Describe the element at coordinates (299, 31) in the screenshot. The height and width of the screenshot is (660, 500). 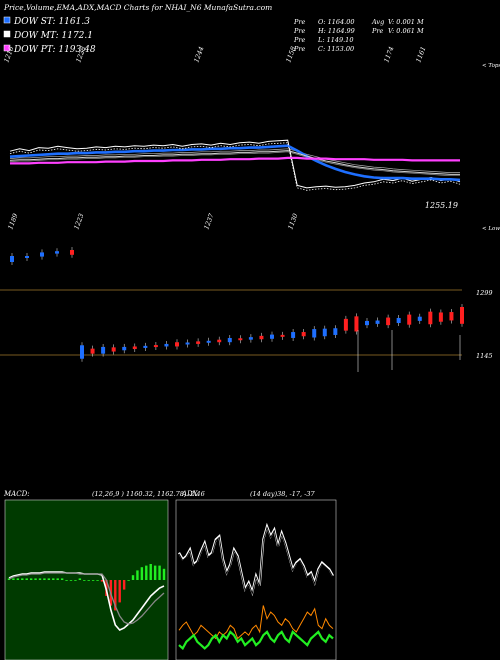
I see `ohlc-high-pre: Pre` at that location.